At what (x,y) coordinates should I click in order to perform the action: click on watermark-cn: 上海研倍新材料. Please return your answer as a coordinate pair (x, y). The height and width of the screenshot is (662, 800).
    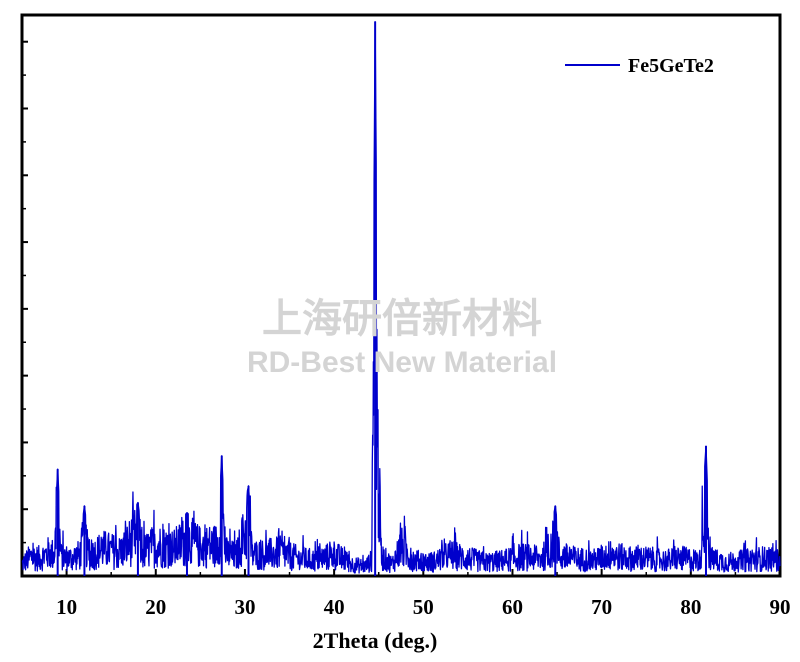
    Looking at the image, I should click on (402, 319).